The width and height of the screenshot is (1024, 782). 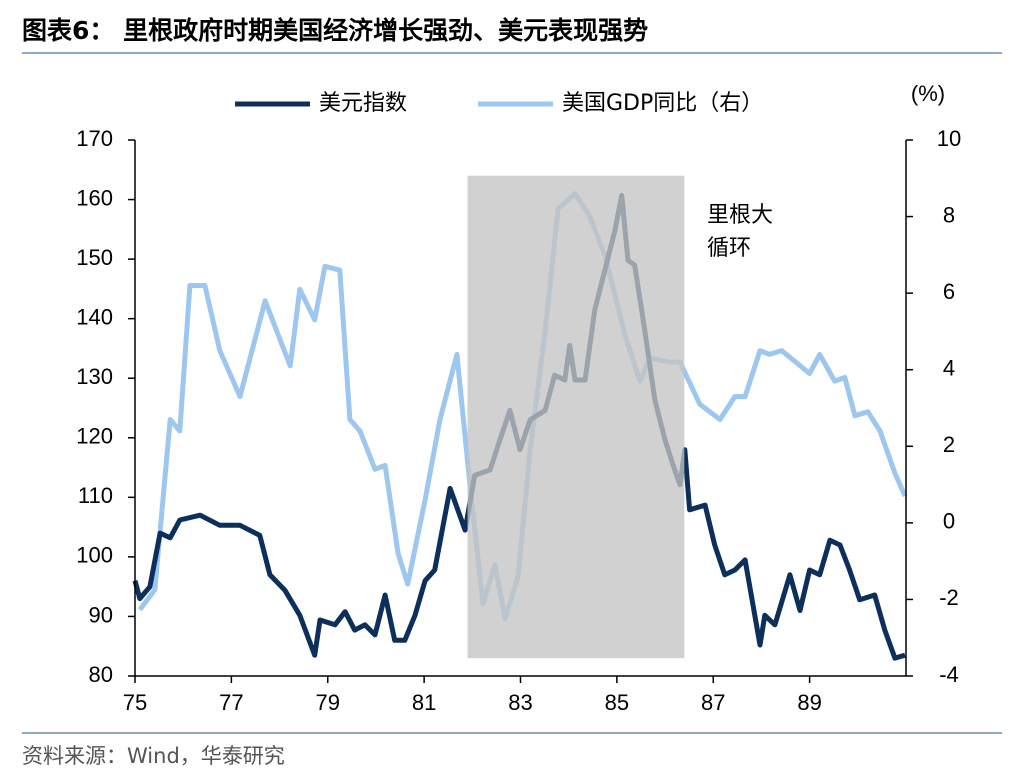 What do you see at coordinates (949, 444) in the screenshot?
I see `y2-tick-label: 2` at bounding box center [949, 444].